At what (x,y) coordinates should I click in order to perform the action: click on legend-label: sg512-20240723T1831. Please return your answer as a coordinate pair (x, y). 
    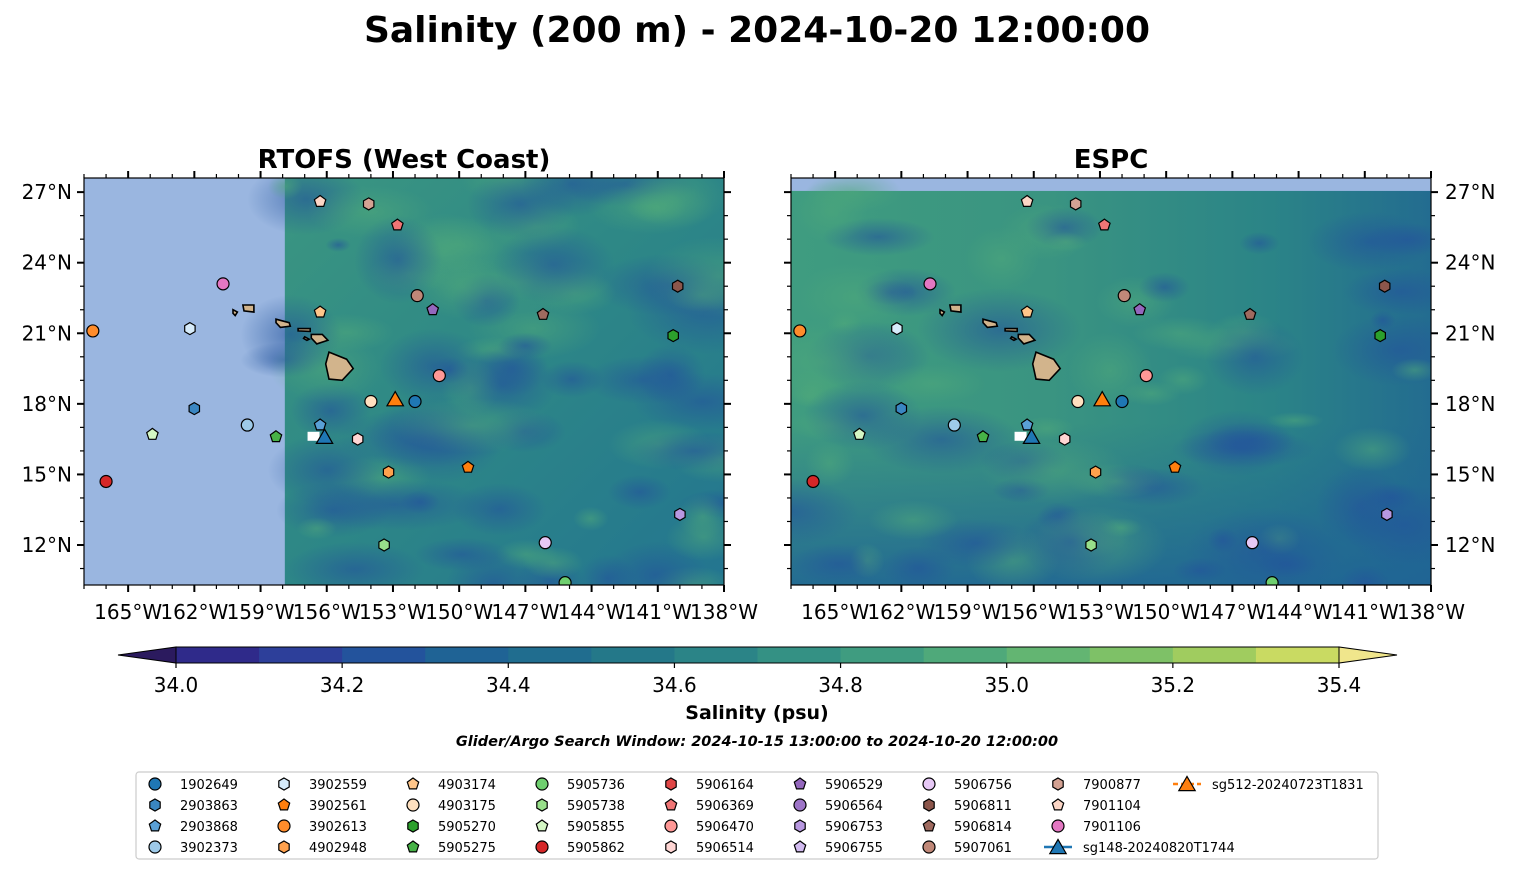
    Looking at the image, I should click on (1288, 785).